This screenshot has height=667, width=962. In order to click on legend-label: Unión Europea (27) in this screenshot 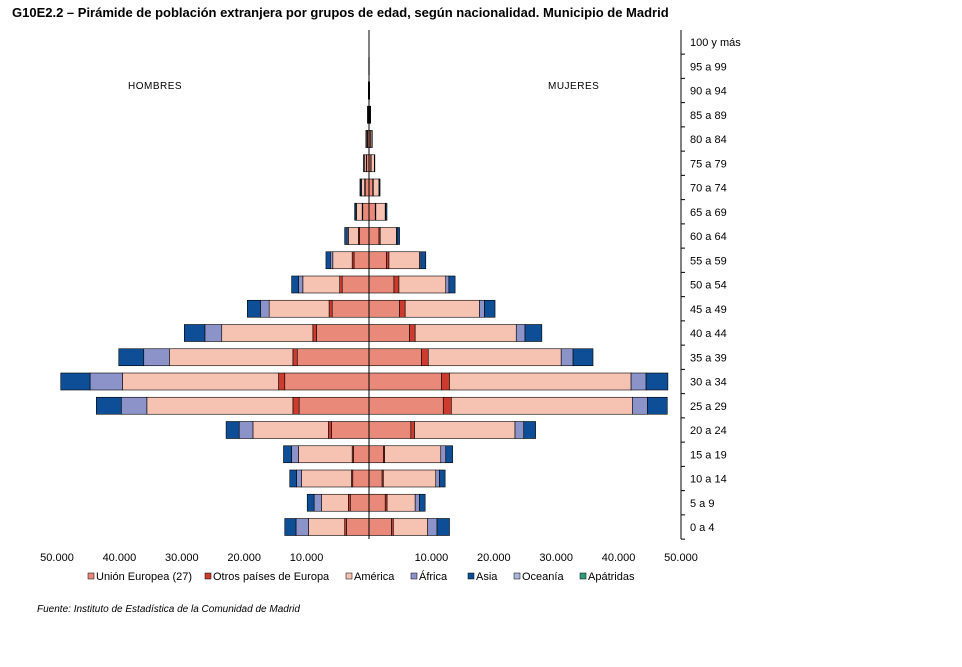, I will do `click(144, 577)`.